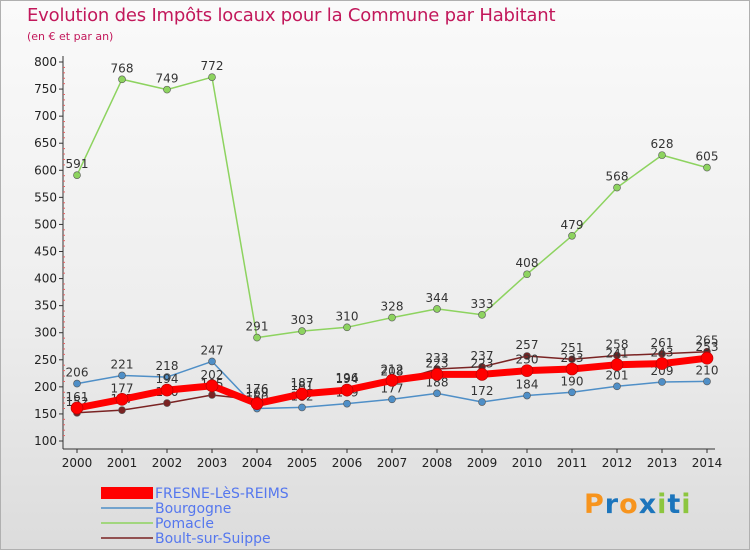 The image size is (750, 551). What do you see at coordinates (77, 373) in the screenshot?
I see `data-label: 206` at bounding box center [77, 373].